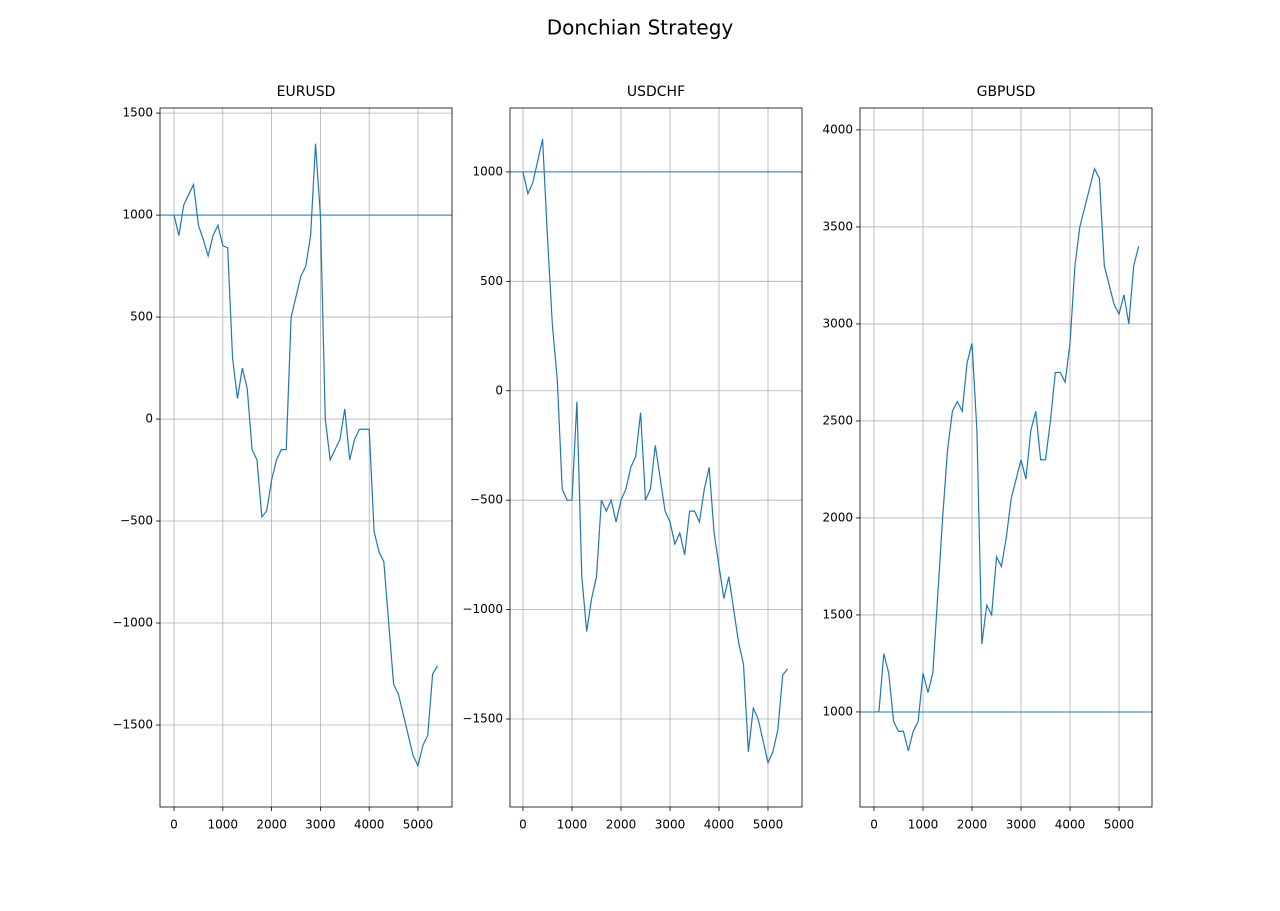 The height and width of the screenshot is (911, 1280). I want to click on panel-title: GBPUSD, so click(1006, 92).